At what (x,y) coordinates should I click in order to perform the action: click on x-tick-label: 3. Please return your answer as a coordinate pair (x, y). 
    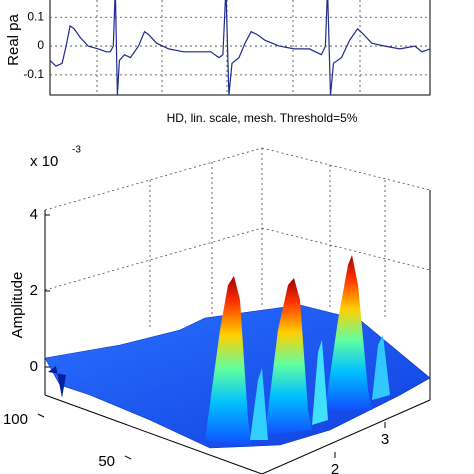
    Looking at the image, I should click on (385, 439).